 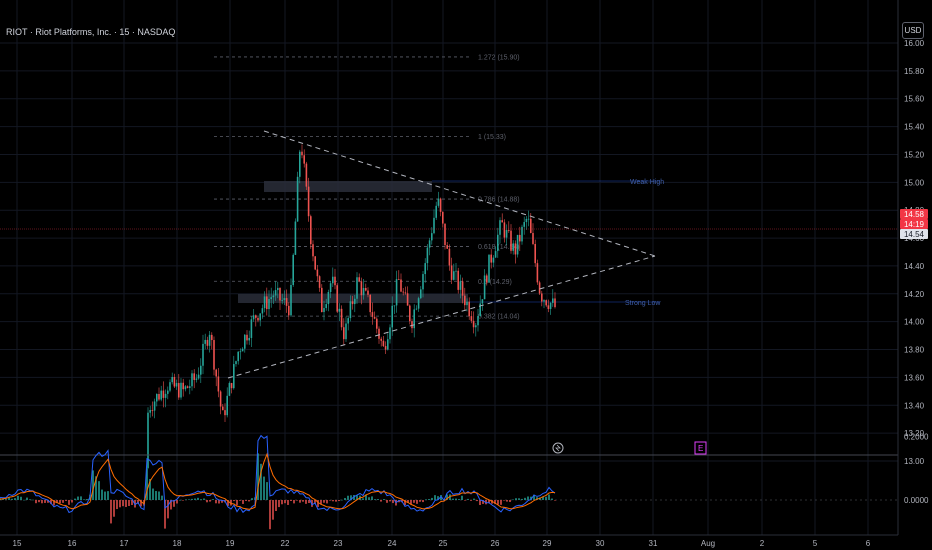 I want to click on secondary-price-tag: 14.54, so click(x=914, y=234).